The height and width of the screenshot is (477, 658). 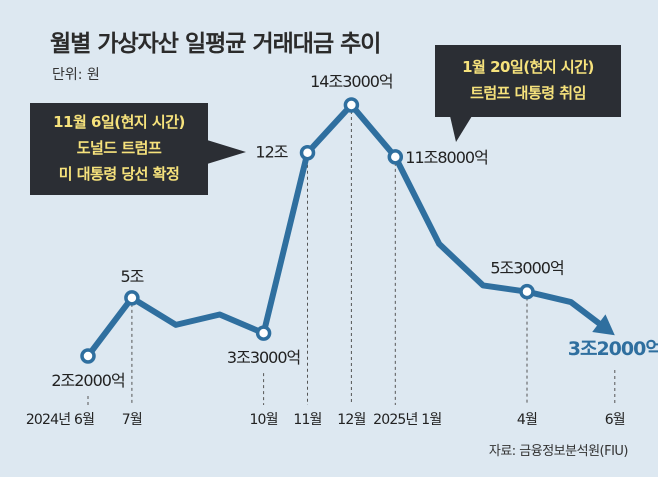 What do you see at coordinates (307, 420) in the screenshot?
I see `x-tick-label: 11월` at bounding box center [307, 420].